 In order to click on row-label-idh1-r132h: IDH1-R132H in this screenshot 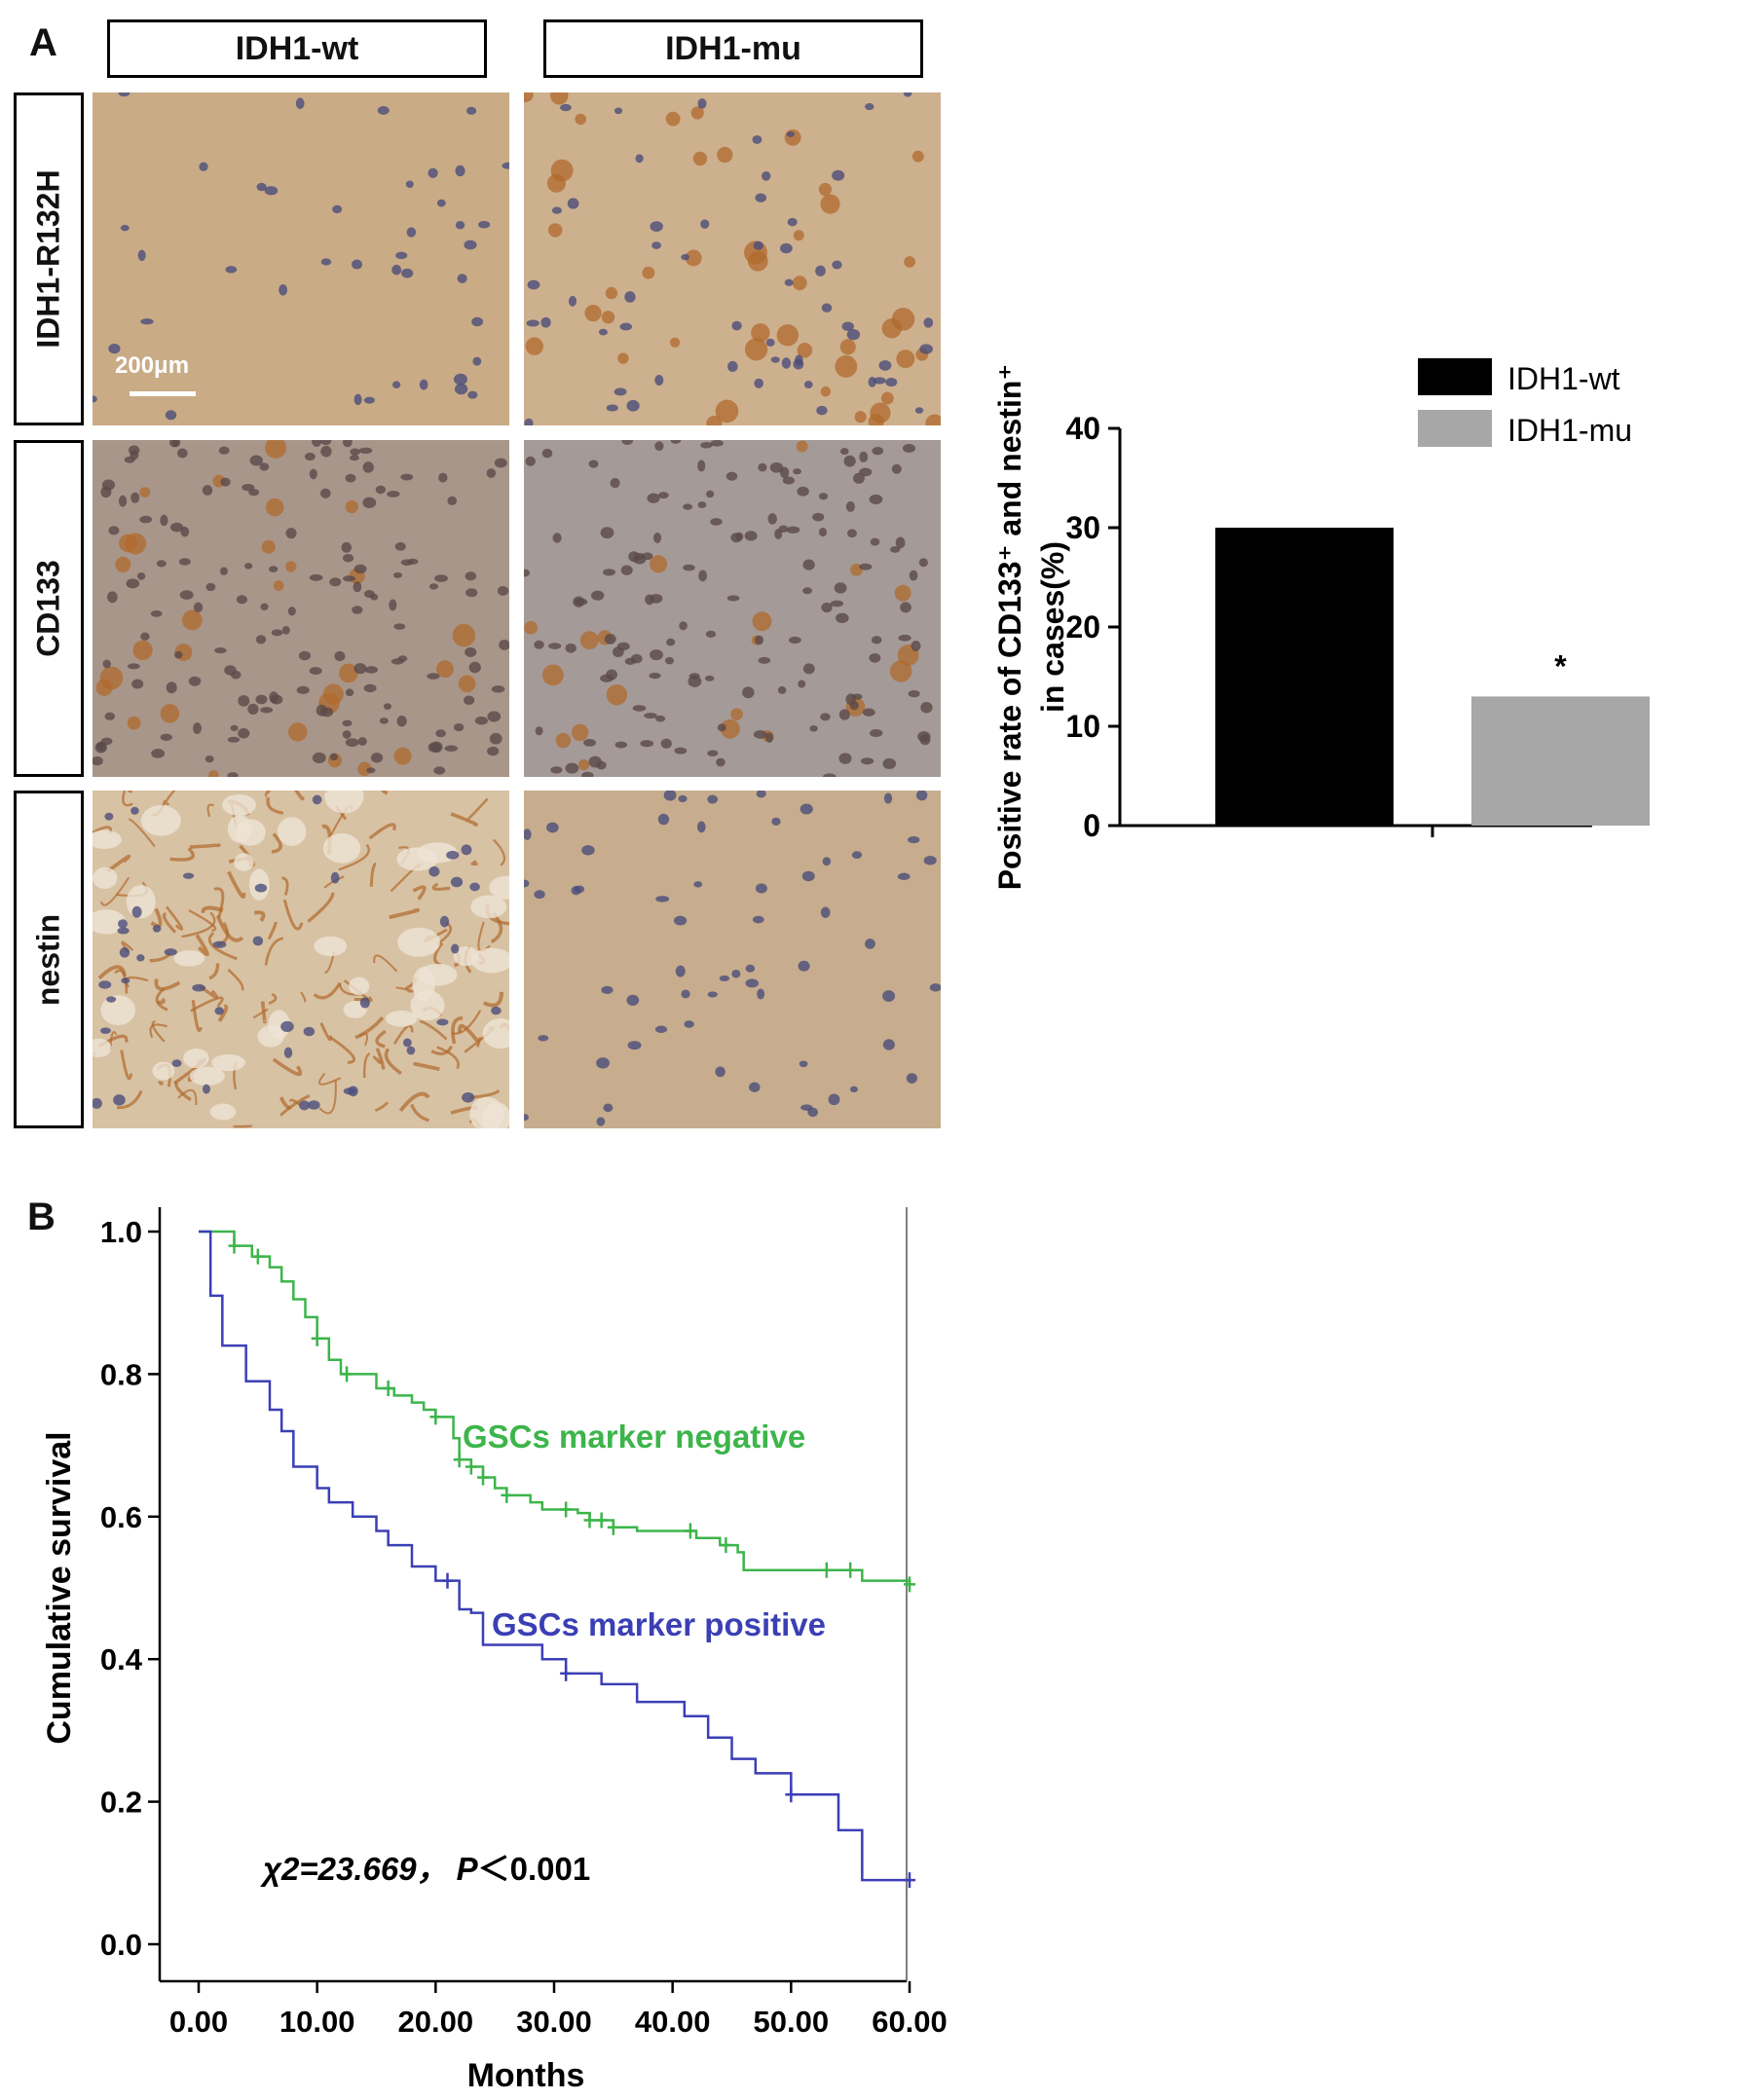, I will do `click(49, 258)`.